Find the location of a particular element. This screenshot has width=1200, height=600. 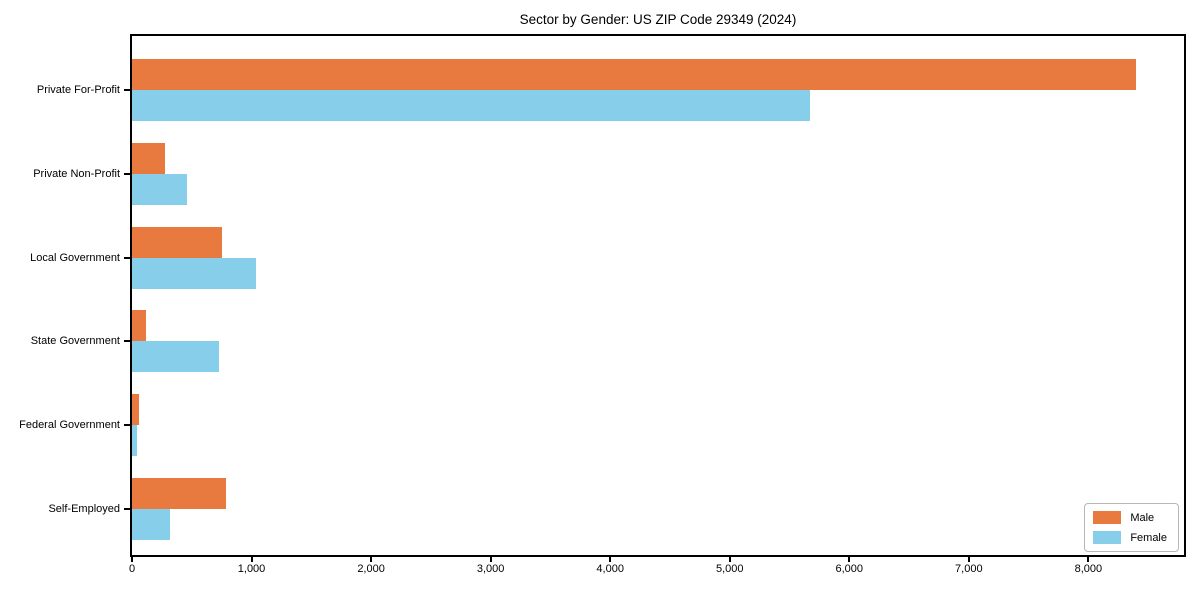

y-axis-label: Self-Employed is located at coordinates (84, 509).